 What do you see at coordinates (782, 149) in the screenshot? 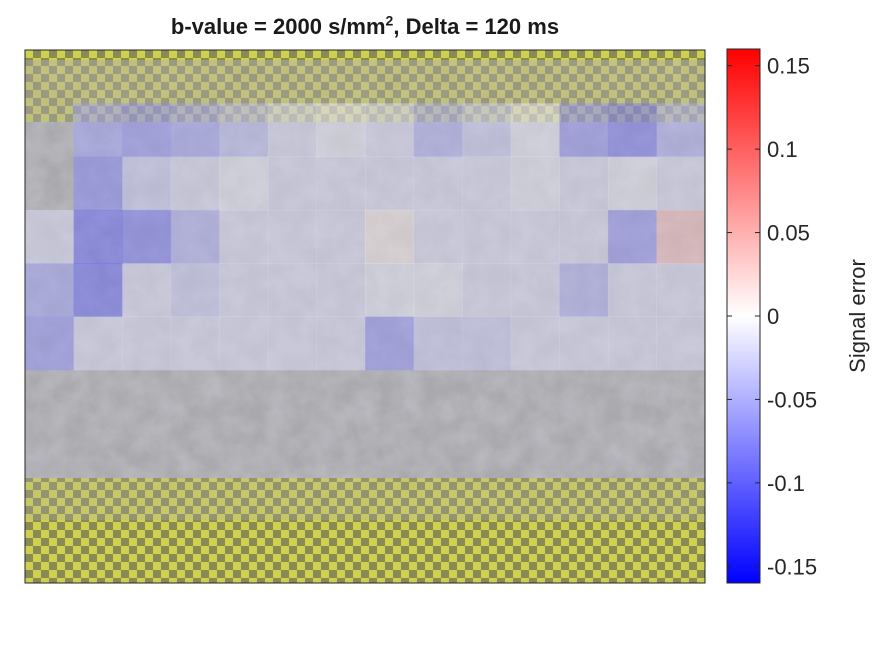
I see `colorbar-tick-label: 0.1` at bounding box center [782, 149].